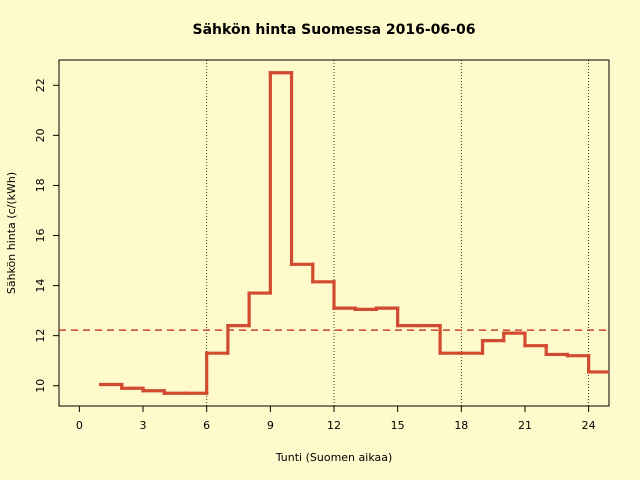 This screenshot has height=480, width=640. Describe the element at coordinates (40, 85) in the screenshot. I see `y-tick-label: 22` at that location.